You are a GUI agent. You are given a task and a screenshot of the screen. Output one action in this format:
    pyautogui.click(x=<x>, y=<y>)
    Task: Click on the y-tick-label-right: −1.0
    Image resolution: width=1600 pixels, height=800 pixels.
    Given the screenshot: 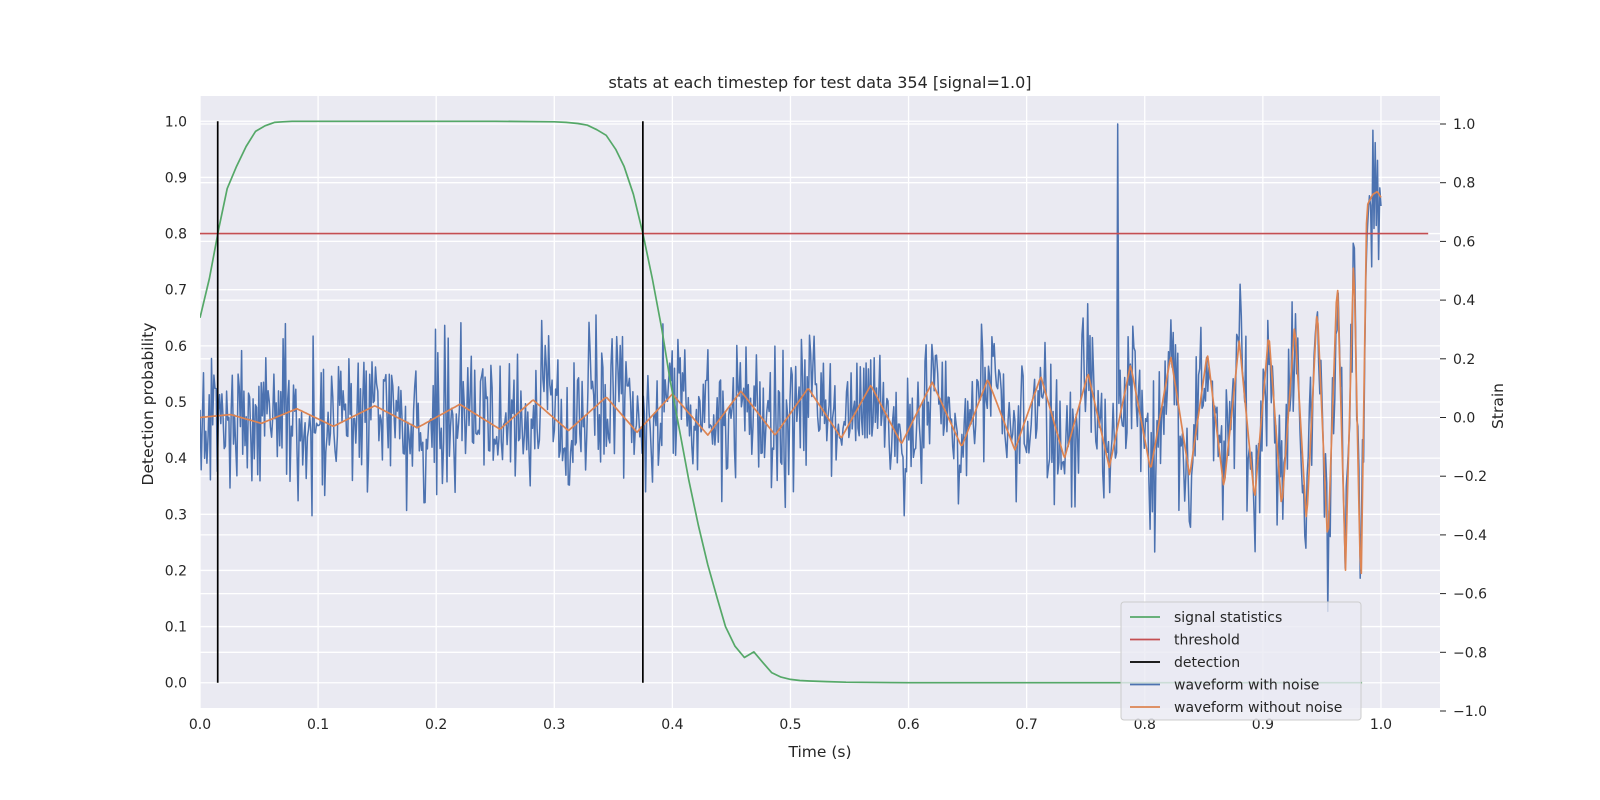 What is the action you would take?
    pyautogui.click(x=1470, y=712)
    